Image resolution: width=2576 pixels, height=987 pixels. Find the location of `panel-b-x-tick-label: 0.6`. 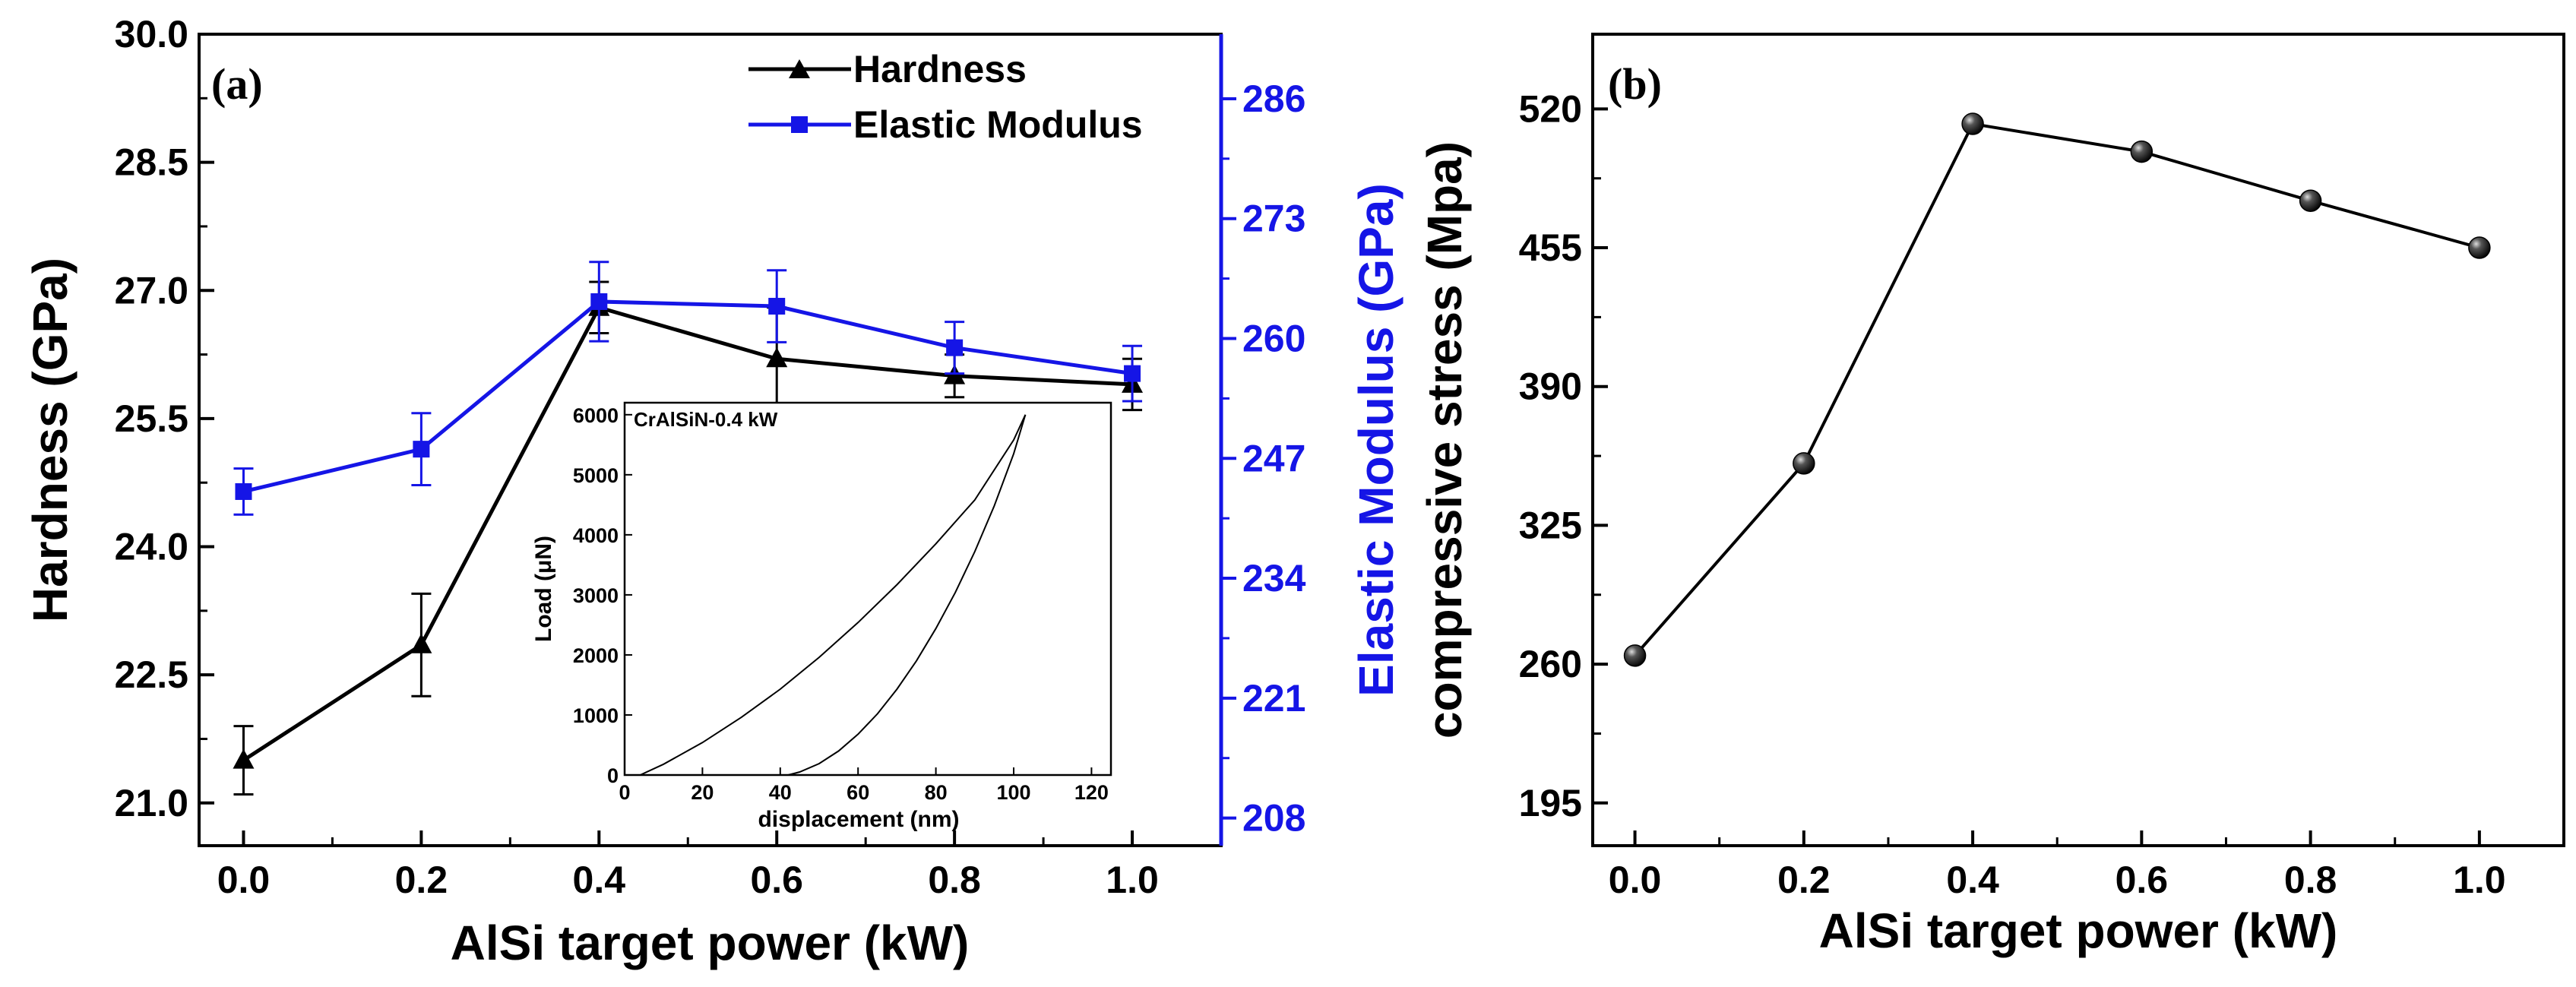

panel-b-x-tick-label: 0.6 is located at coordinates (2142, 880).